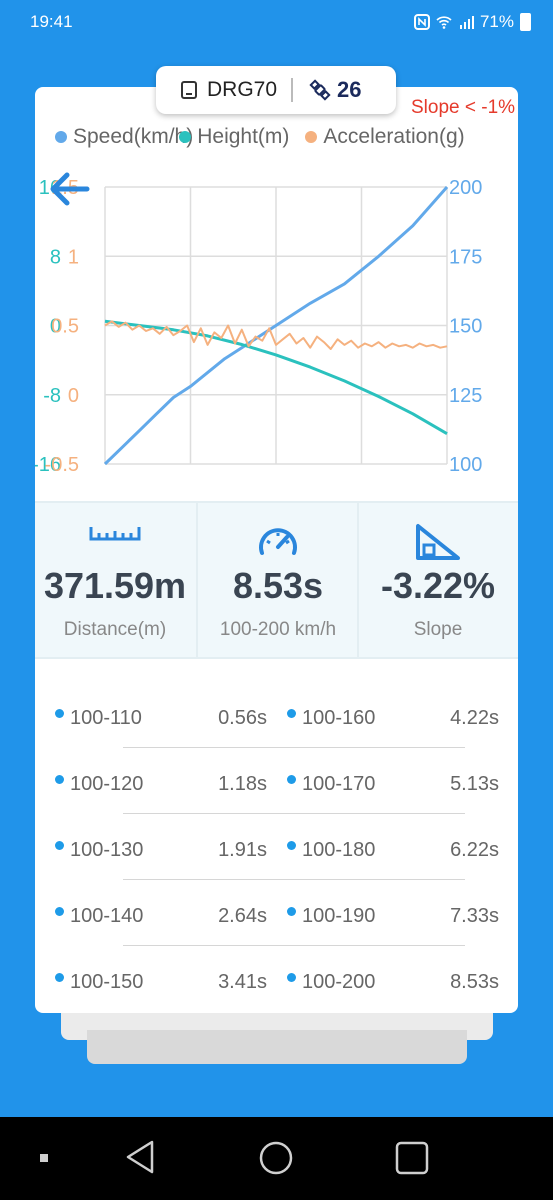 The image size is (553, 1200). Describe the element at coordinates (383, 710) in the screenshot. I see `split-time-right: 100-160 4.22s` at that location.